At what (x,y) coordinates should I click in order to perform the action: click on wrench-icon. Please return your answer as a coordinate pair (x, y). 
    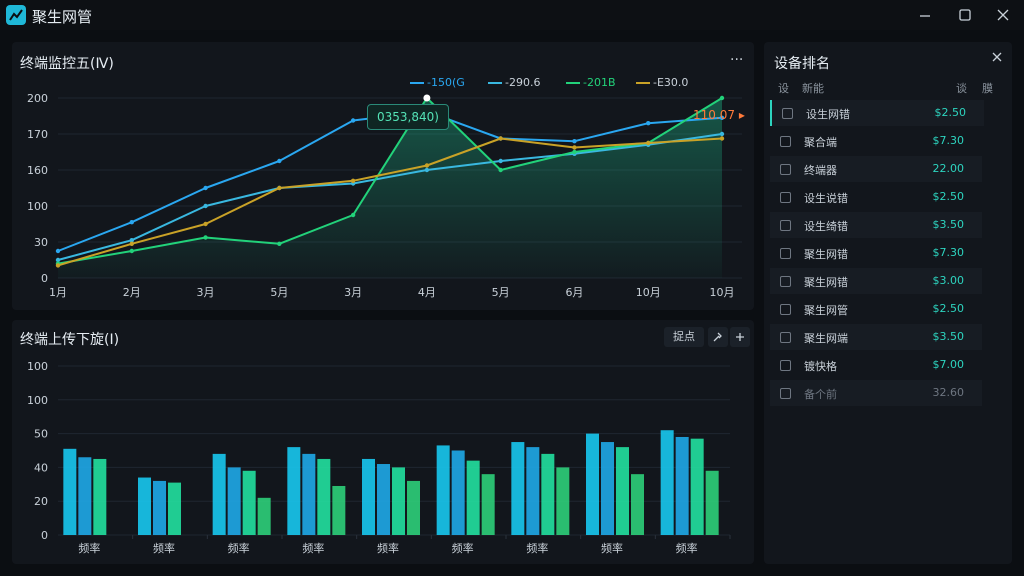
    Looking at the image, I should click on (718, 337).